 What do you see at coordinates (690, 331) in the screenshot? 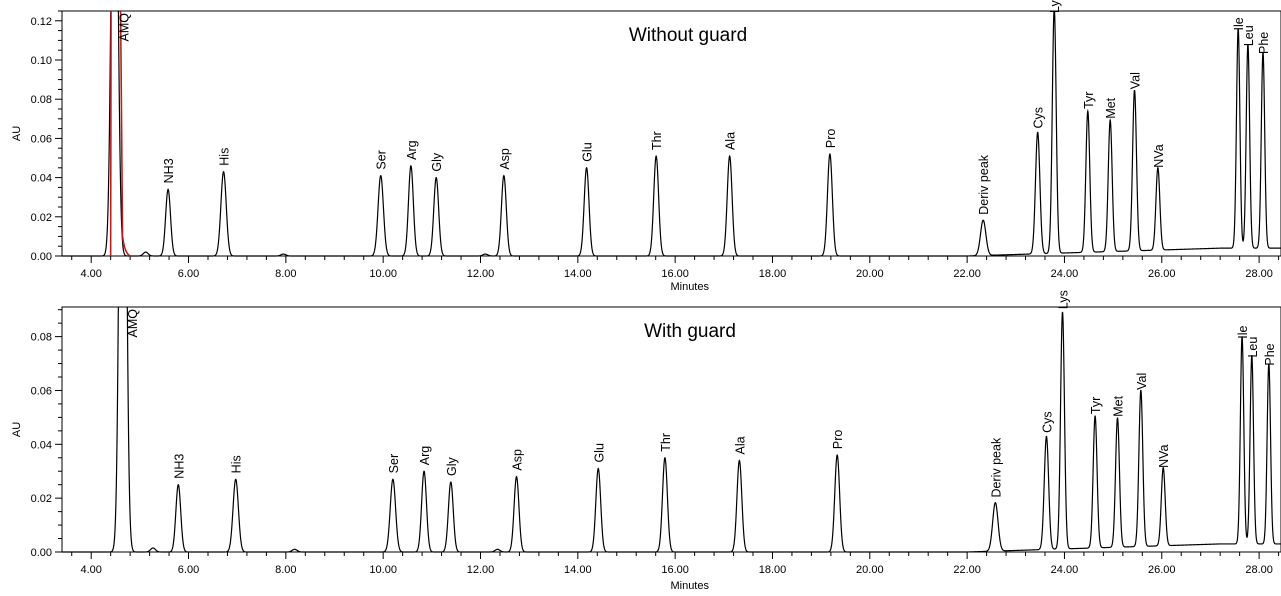
I see `chart-title: With guard` at bounding box center [690, 331].